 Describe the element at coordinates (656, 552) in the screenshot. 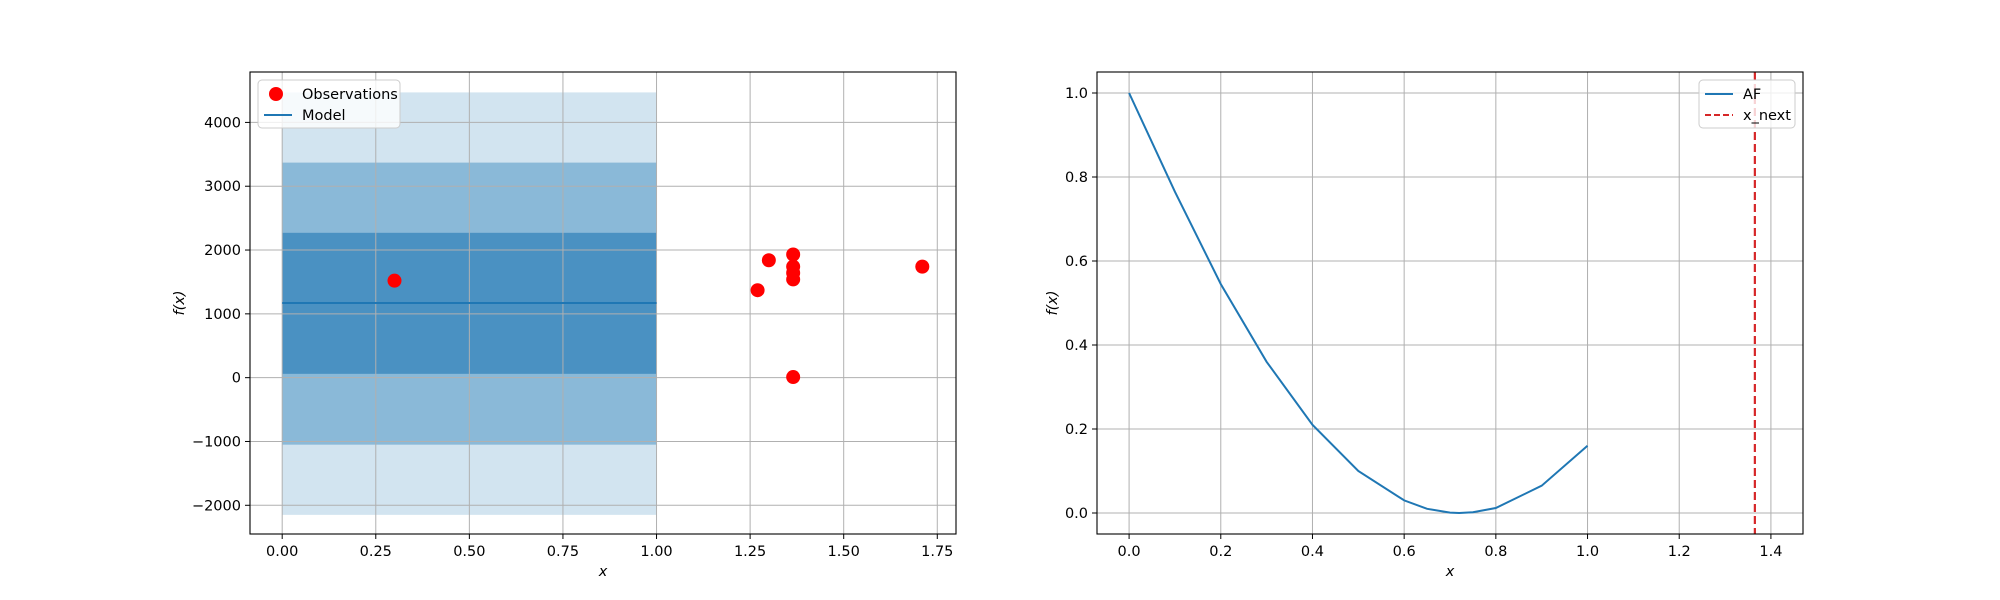

I see `x-tick-label: 1.00` at that location.